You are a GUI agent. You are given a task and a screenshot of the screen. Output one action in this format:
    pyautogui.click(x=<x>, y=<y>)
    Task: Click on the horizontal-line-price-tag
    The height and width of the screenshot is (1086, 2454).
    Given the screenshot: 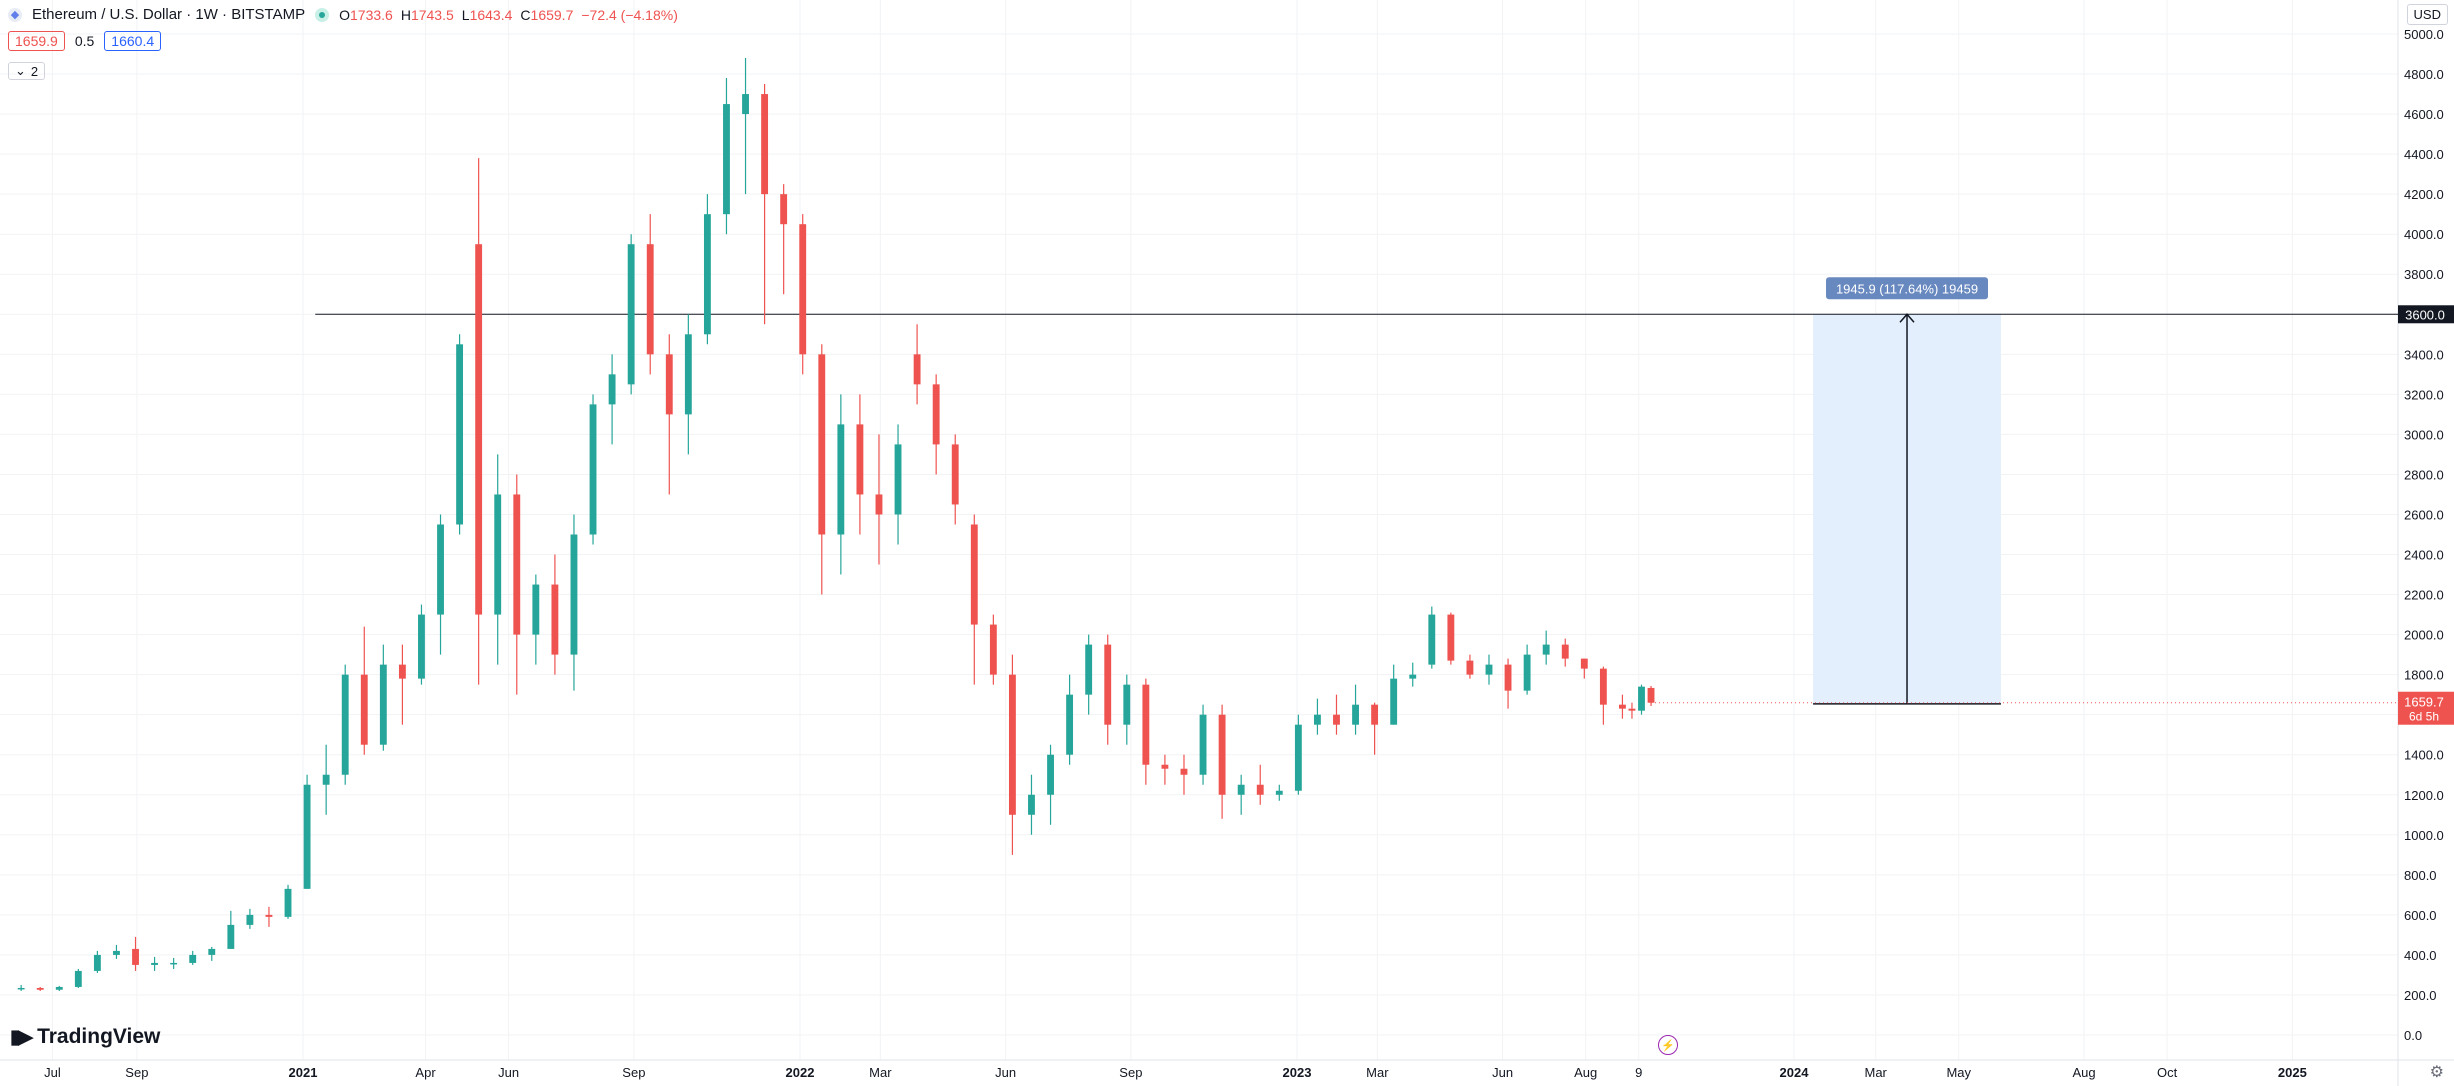 What is the action you would take?
    pyautogui.click(x=2426, y=314)
    